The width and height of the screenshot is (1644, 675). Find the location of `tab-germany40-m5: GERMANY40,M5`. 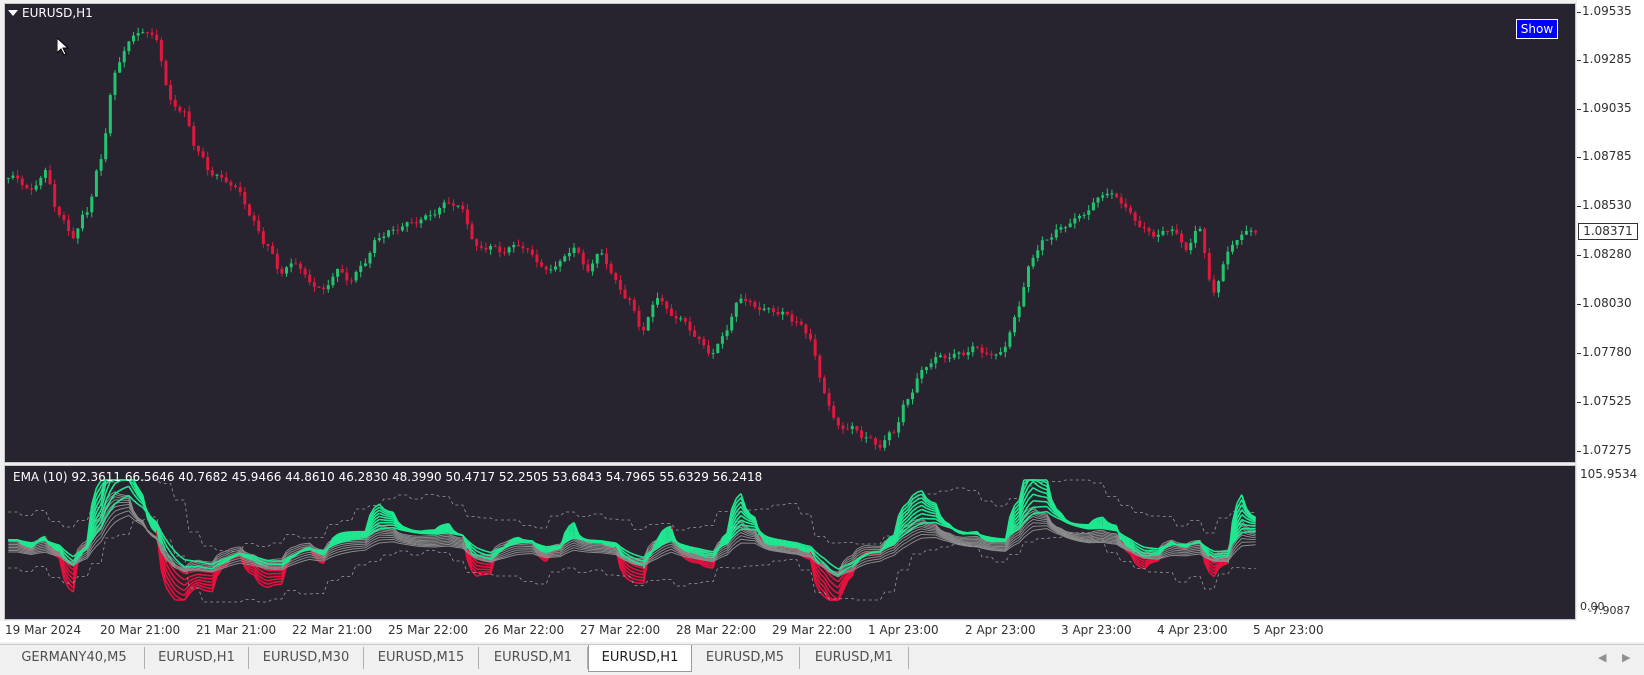

tab-germany40-m5: GERMANY40,M5 is located at coordinates (74, 658).